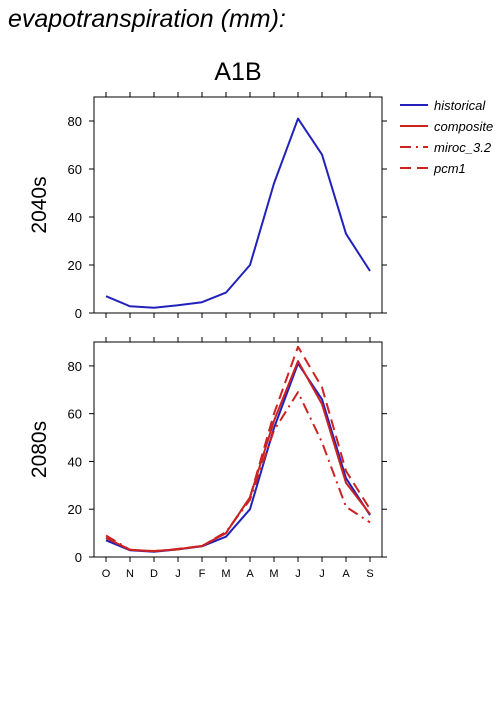 The image size is (501, 709). Describe the element at coordinates (147, 19) in the screenshot. I see `page-title: evapotranspiration (mm):` at that location.